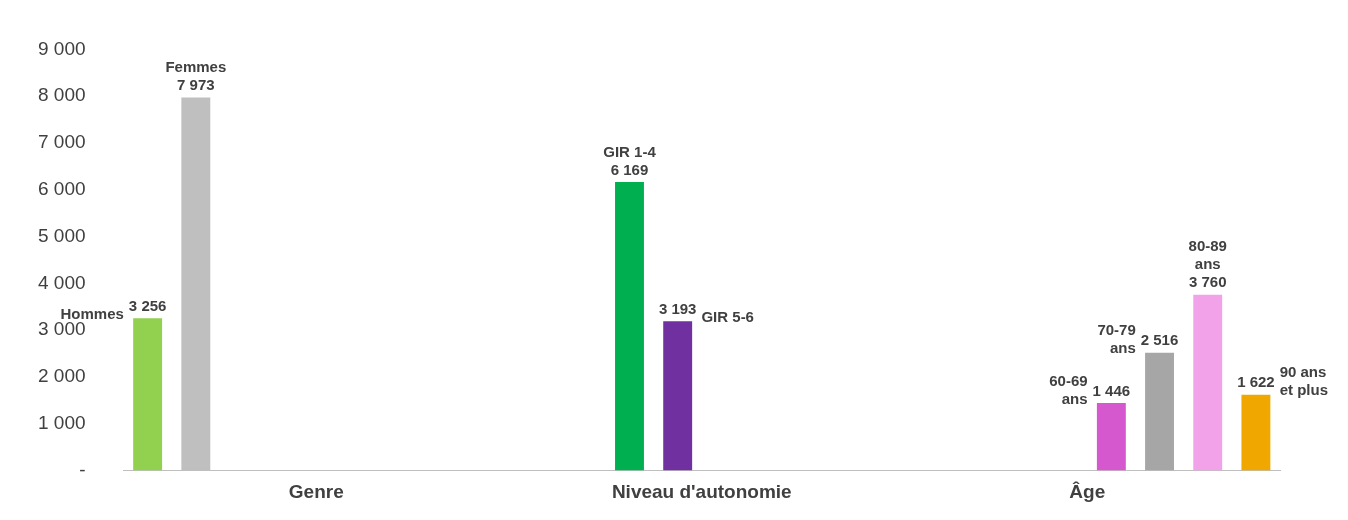 The height and width of the screenshot is (520, 1348). I want to click on y-tick-label: 8 000, so click(62, 95).